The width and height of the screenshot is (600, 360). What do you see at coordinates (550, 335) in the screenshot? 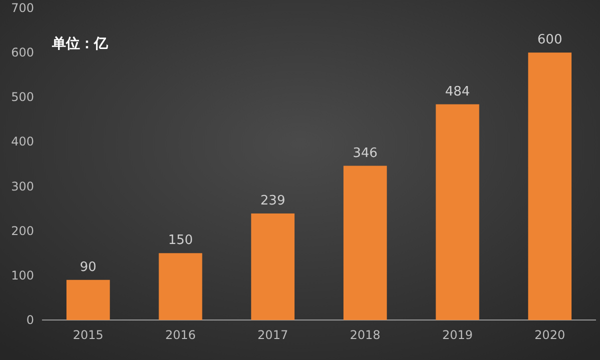
I see `x-tick-label: 2020` at bounding box center [550, 335].